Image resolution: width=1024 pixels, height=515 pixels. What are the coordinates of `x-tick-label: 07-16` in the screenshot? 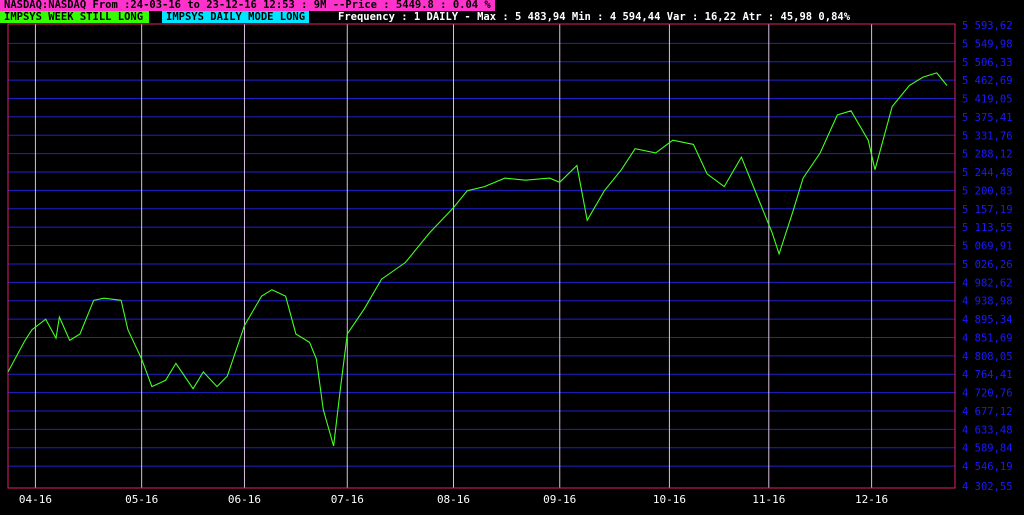 It's located at (347, 499).